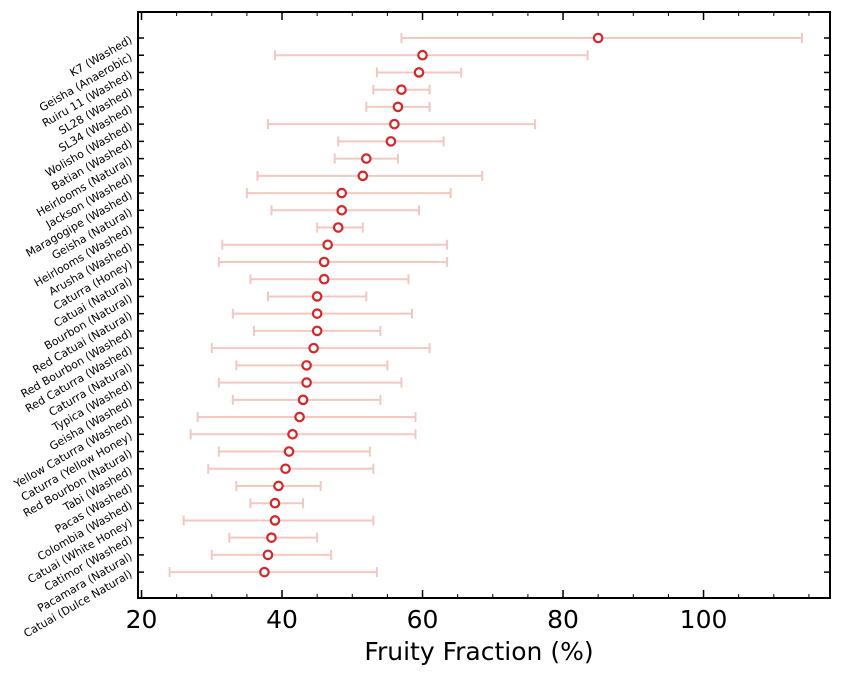 This screenshot has height=680, width=850. I want to click on x-tick-label: 60, so click(423, 619).